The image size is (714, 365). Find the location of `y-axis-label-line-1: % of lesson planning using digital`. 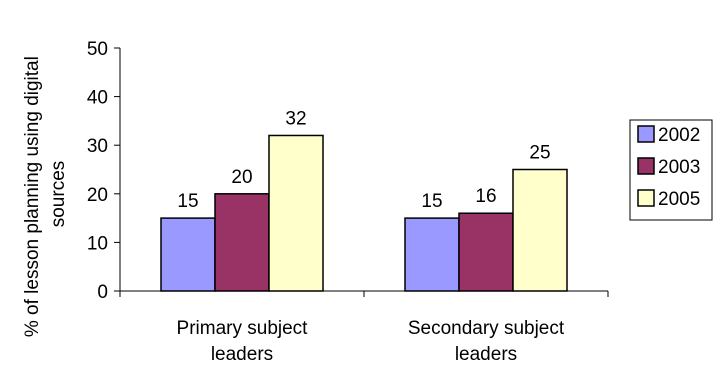

y-axis-label-line-1: % of lesson planning using digital is located at coordinates (32, 196).